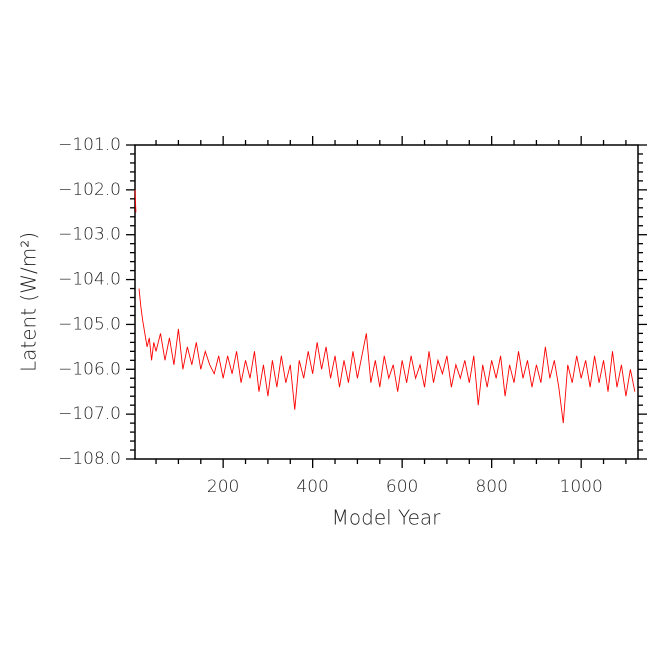 The width and height of the screenshot is (660, 660). I want to click on y-tick-label: −108.0, so click(89, 459).